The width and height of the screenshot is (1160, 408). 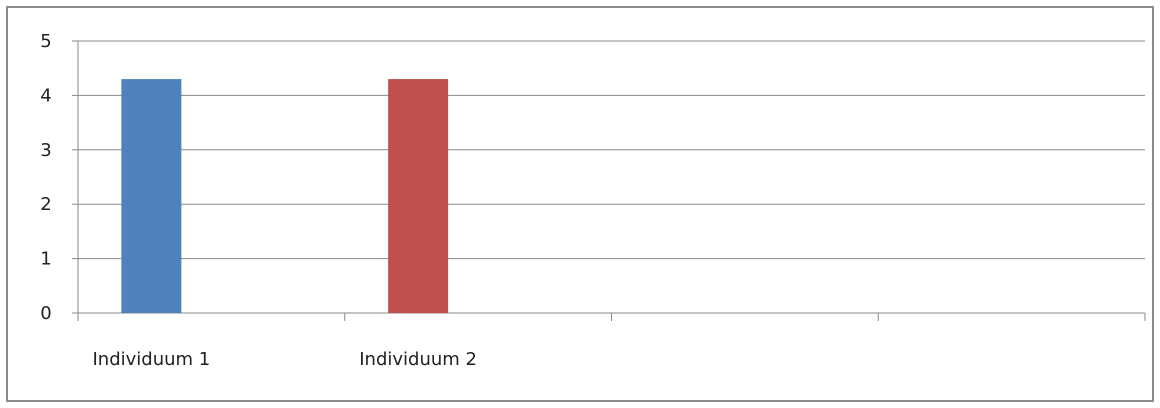 I want to click on y-tick-label: 5, so click(x=45, y=41).